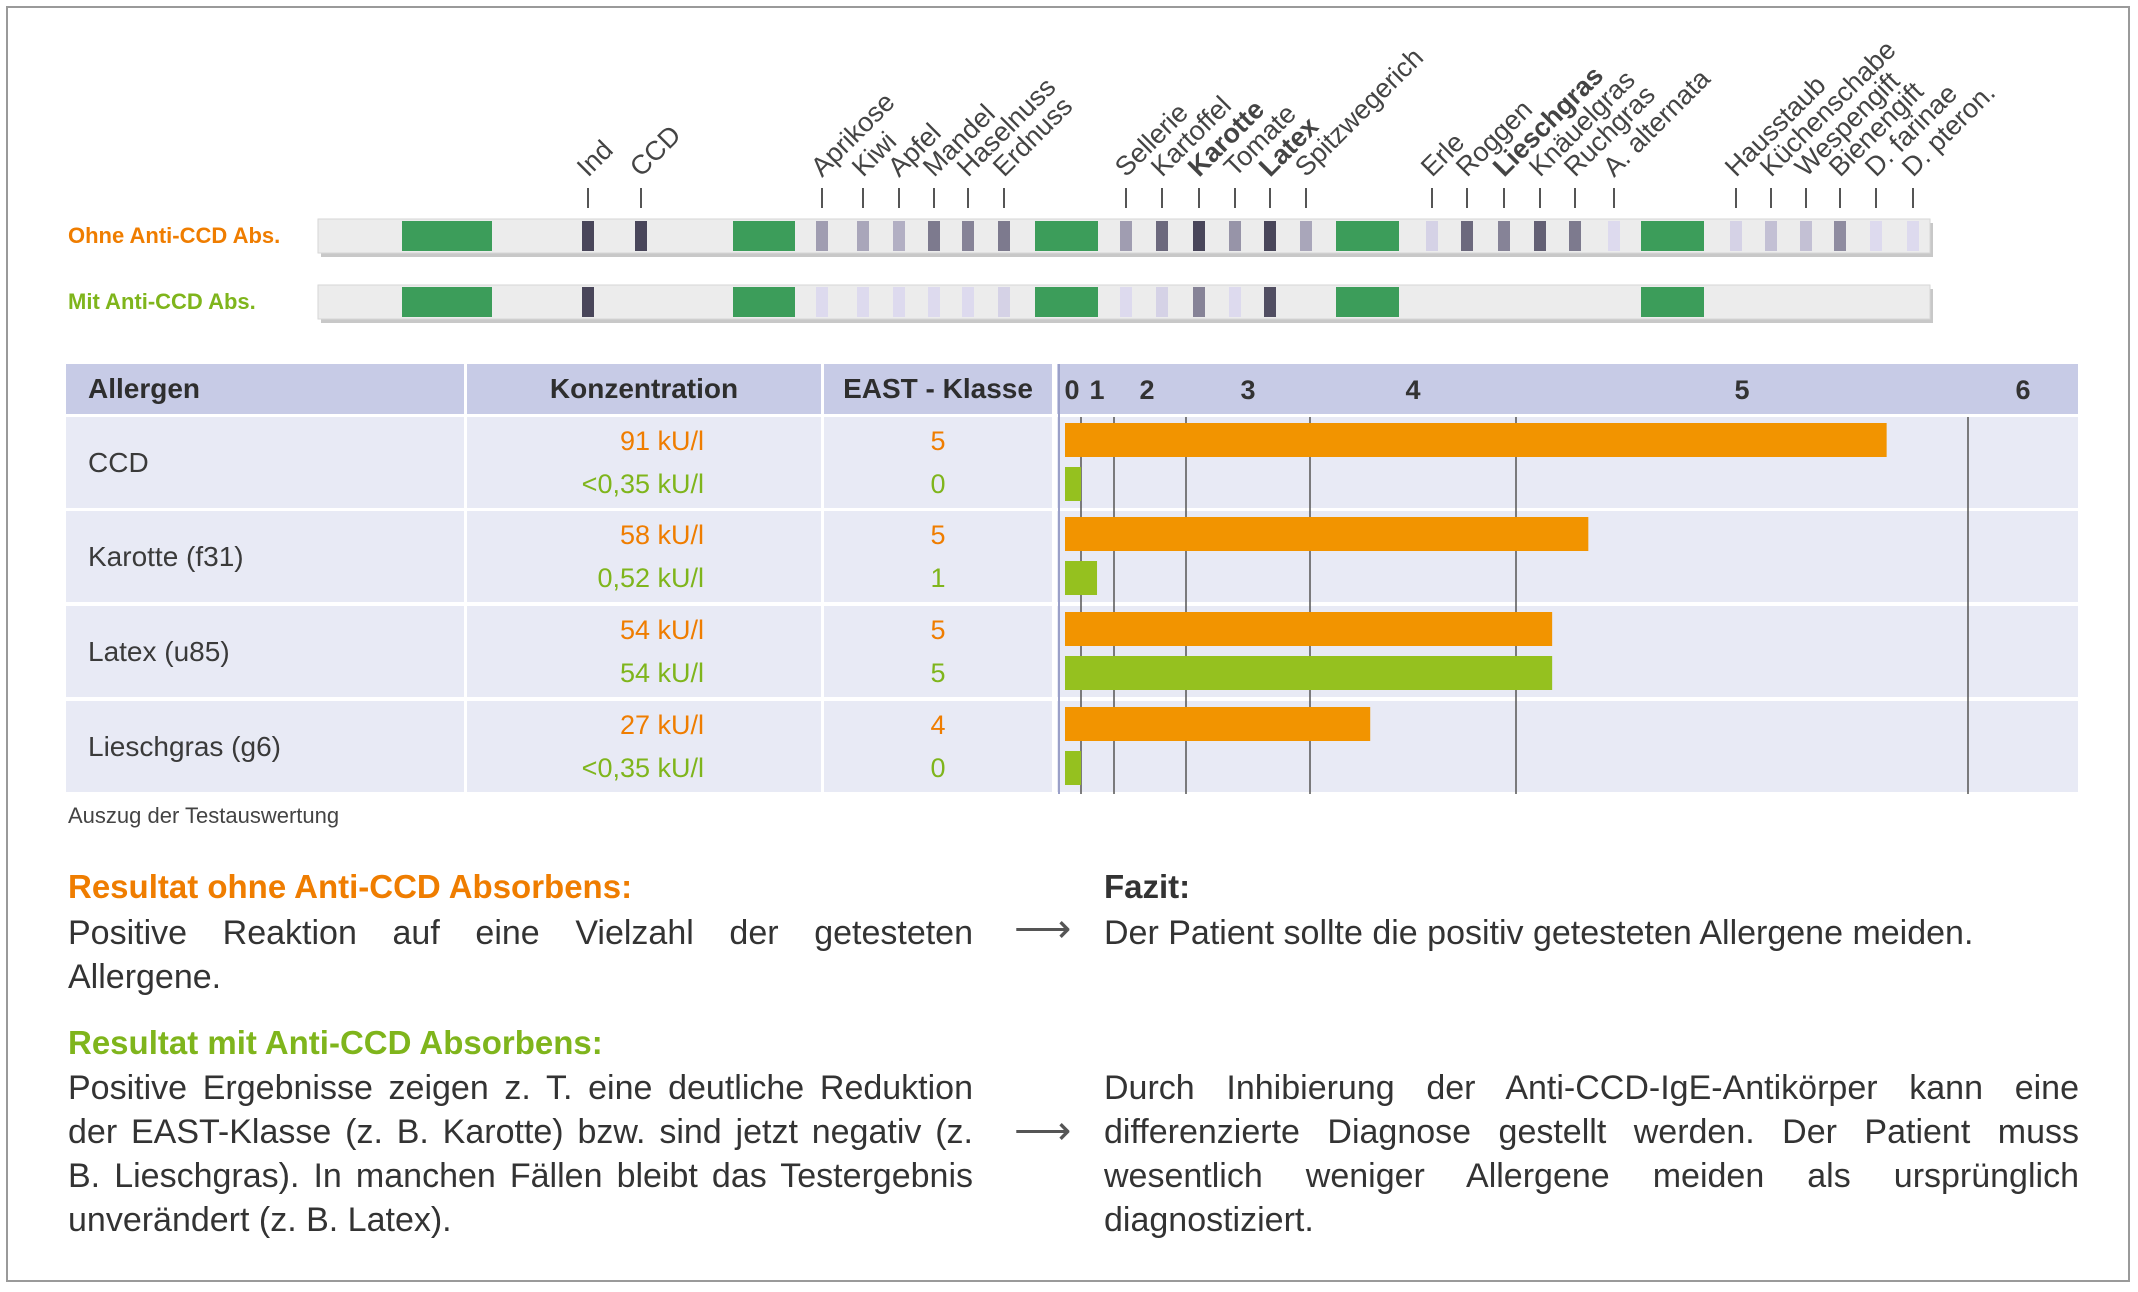 Image resolution: width=2138 pixels, height=1292 pixels. What do you see at coordinates (174, 235) in the screenshot?
I see `strip-label-ohne: Ohne Anti-CCD Abs.` at bounding box center [174, 235].